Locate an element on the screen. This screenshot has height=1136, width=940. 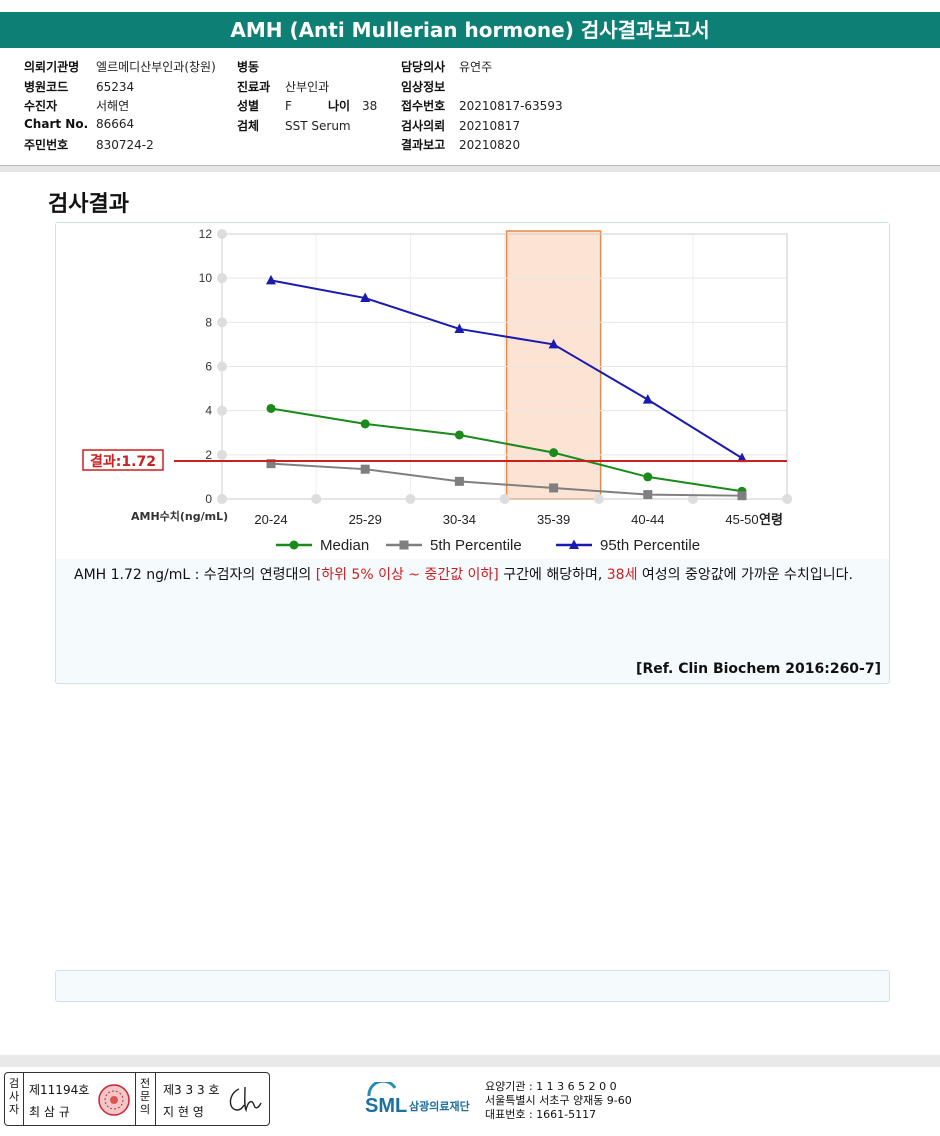
info-value: 830724-2 is located at coordinates (125, 145).